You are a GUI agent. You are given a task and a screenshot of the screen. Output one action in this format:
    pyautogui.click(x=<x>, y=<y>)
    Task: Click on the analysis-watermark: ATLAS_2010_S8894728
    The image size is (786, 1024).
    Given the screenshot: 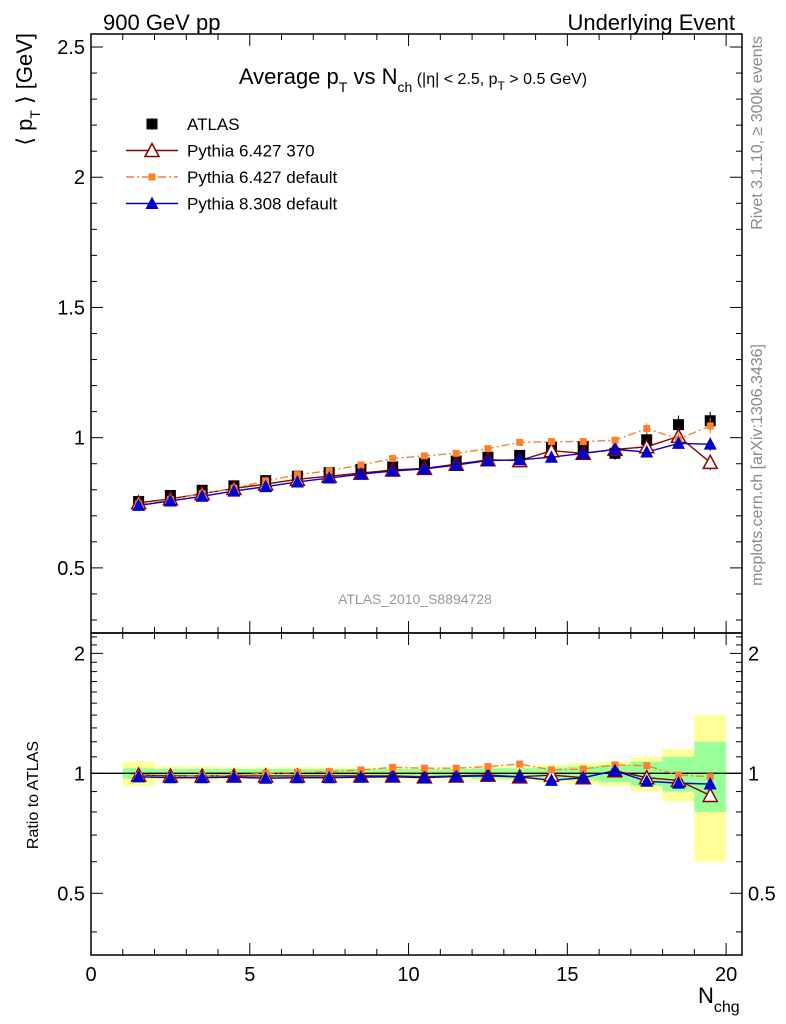 What is the action you would take?
    pyautogui.click(x=415, y=599)
    